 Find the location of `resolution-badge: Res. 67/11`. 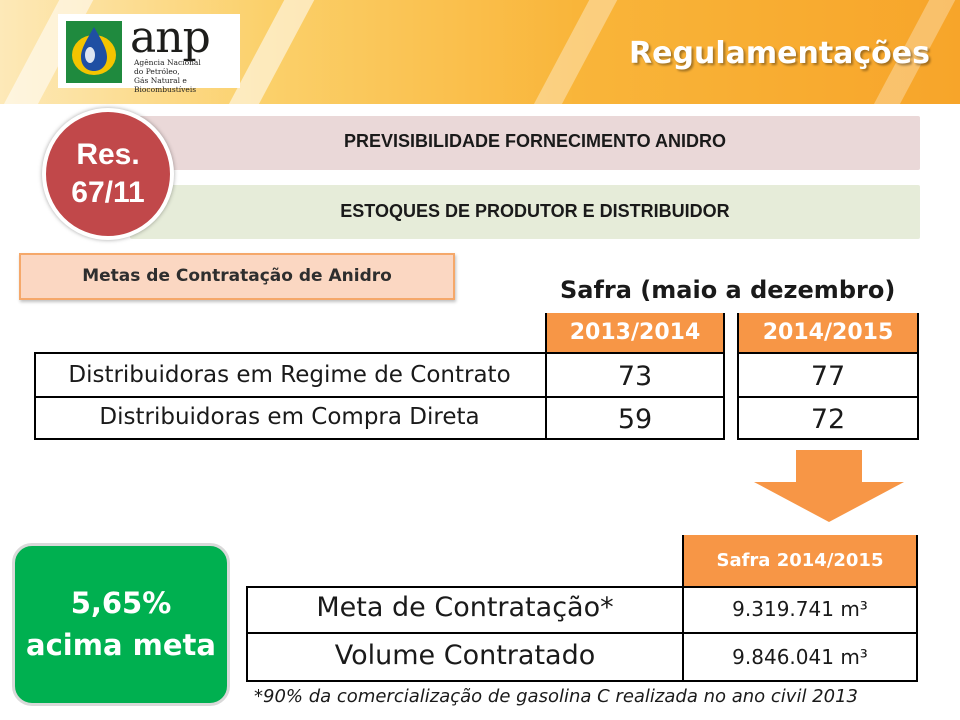

resolution-badge: Res. 67/11 is located at coordinates (108, 174).